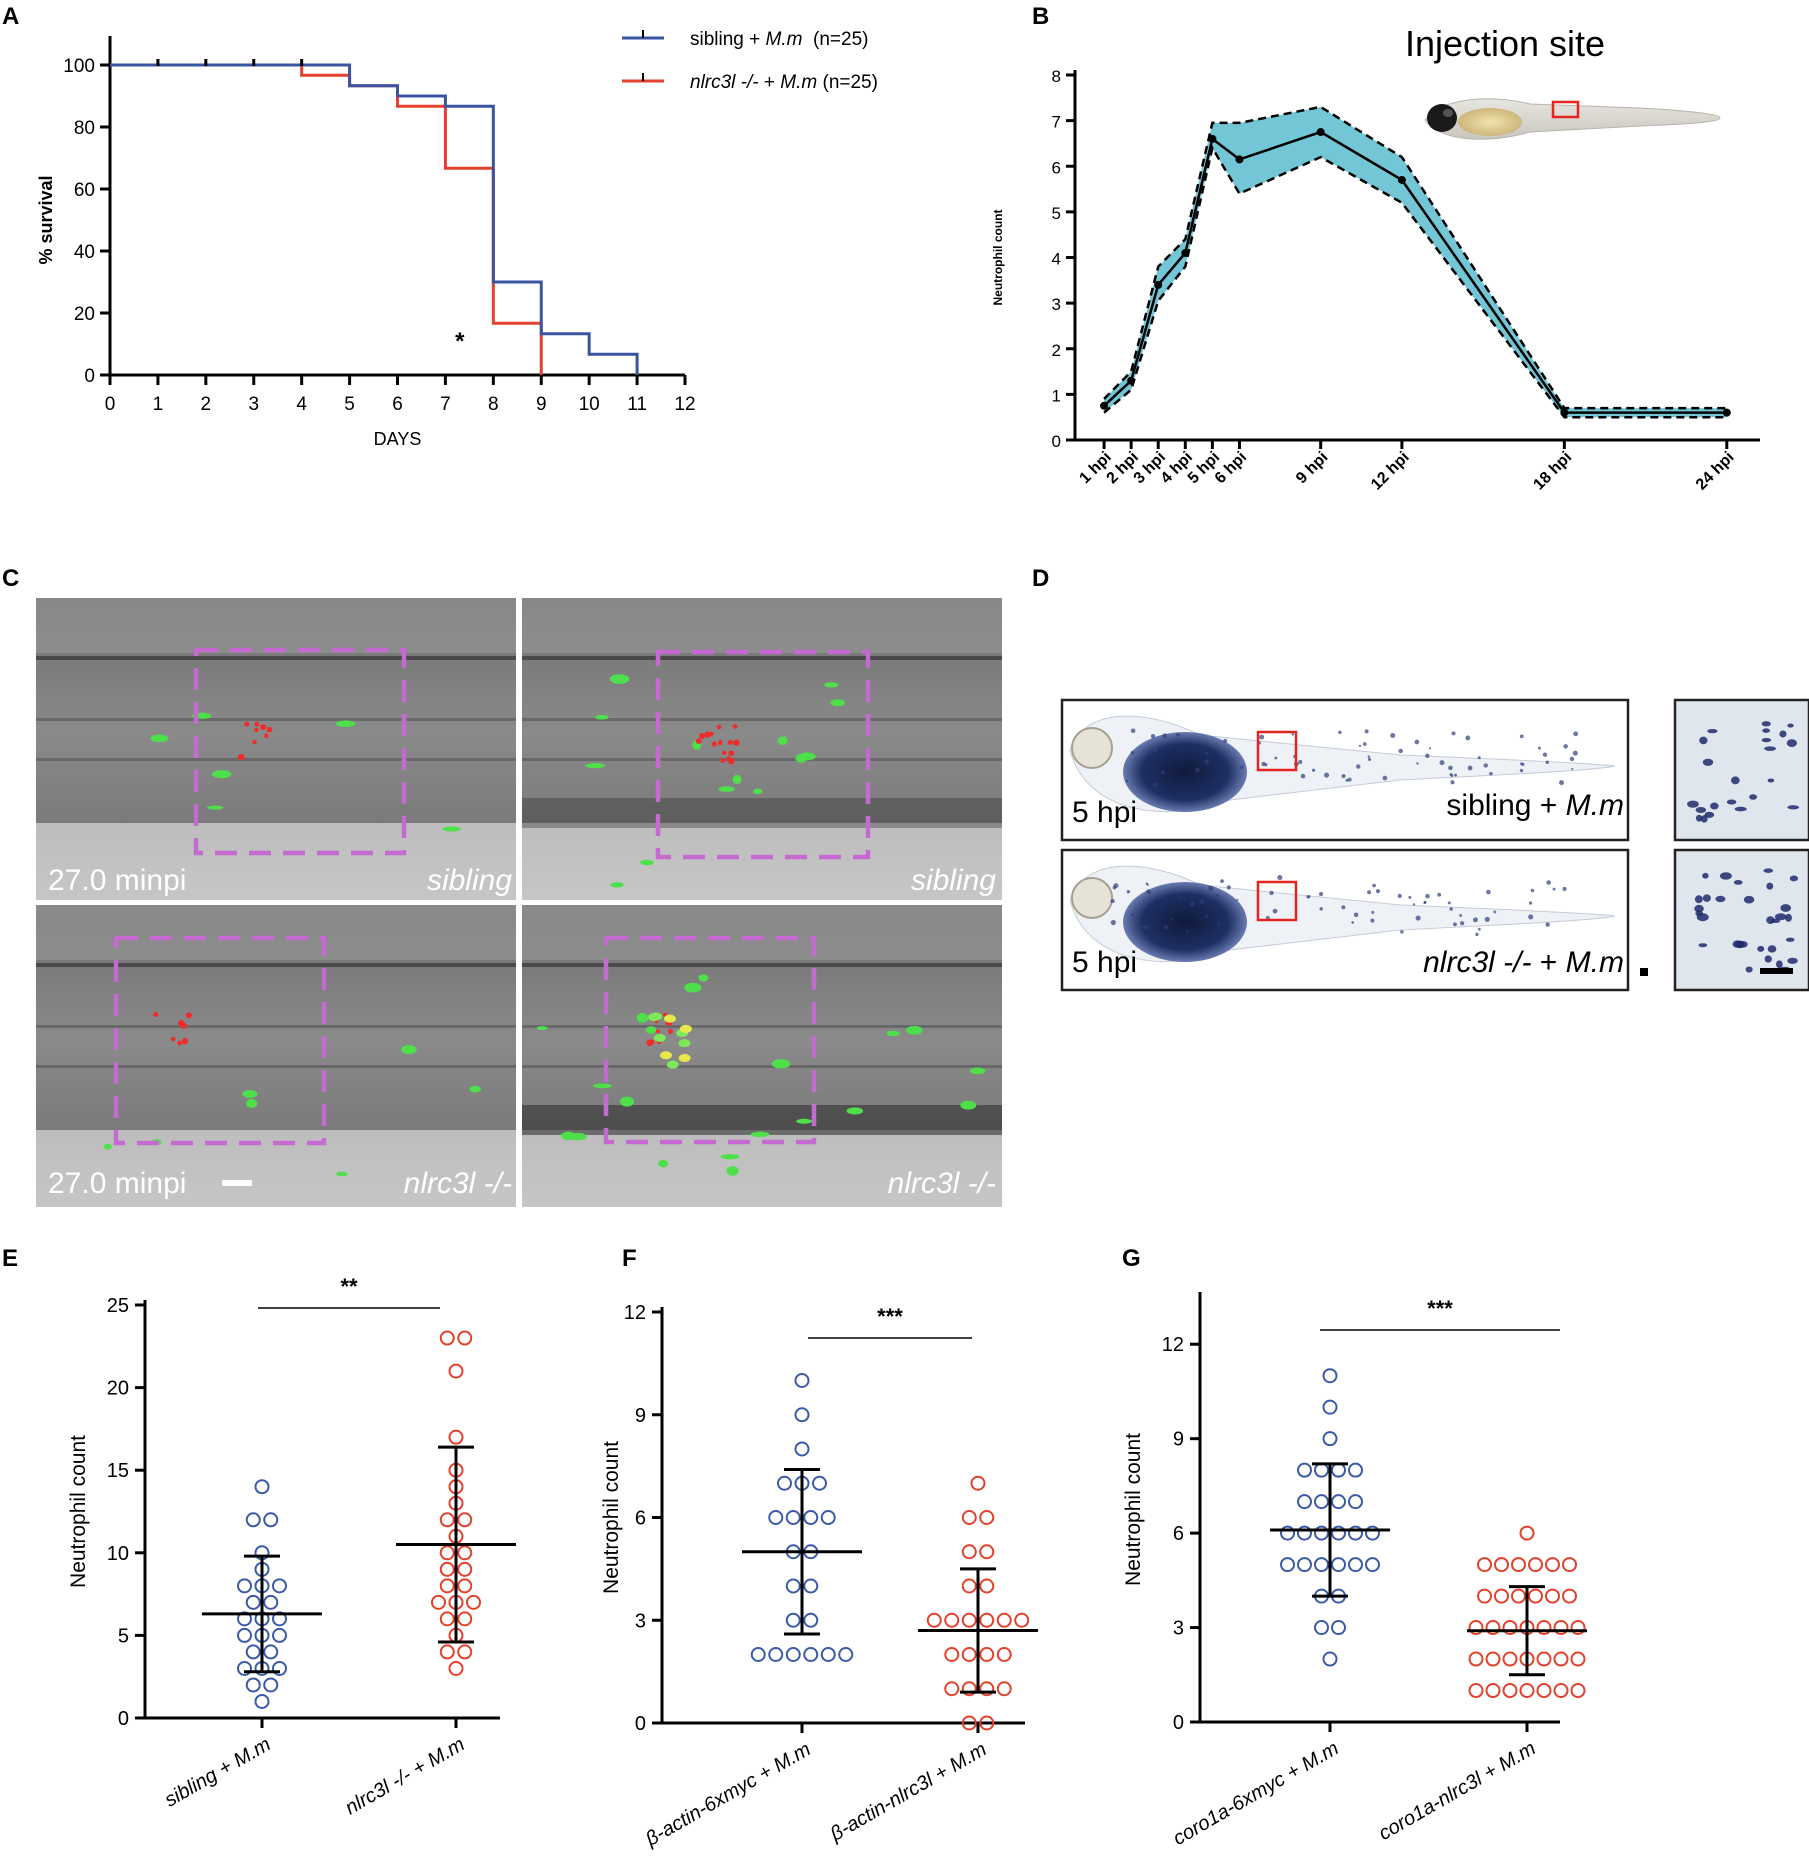  What do you see at coordinates (1185, 772) in the screenshot?
I see `stained-yolk` at bounding box center [1185, 772].